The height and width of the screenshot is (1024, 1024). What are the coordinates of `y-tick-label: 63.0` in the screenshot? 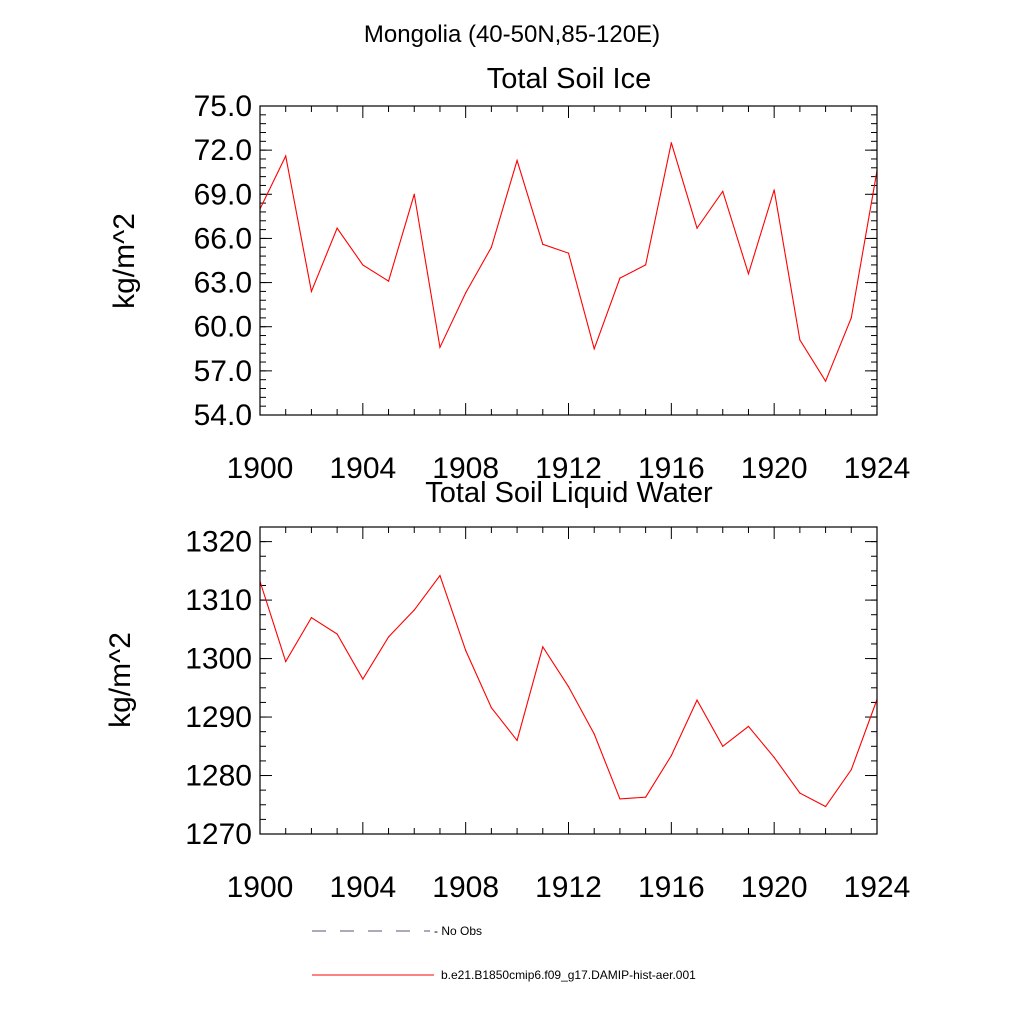 It's located at (223, 283).